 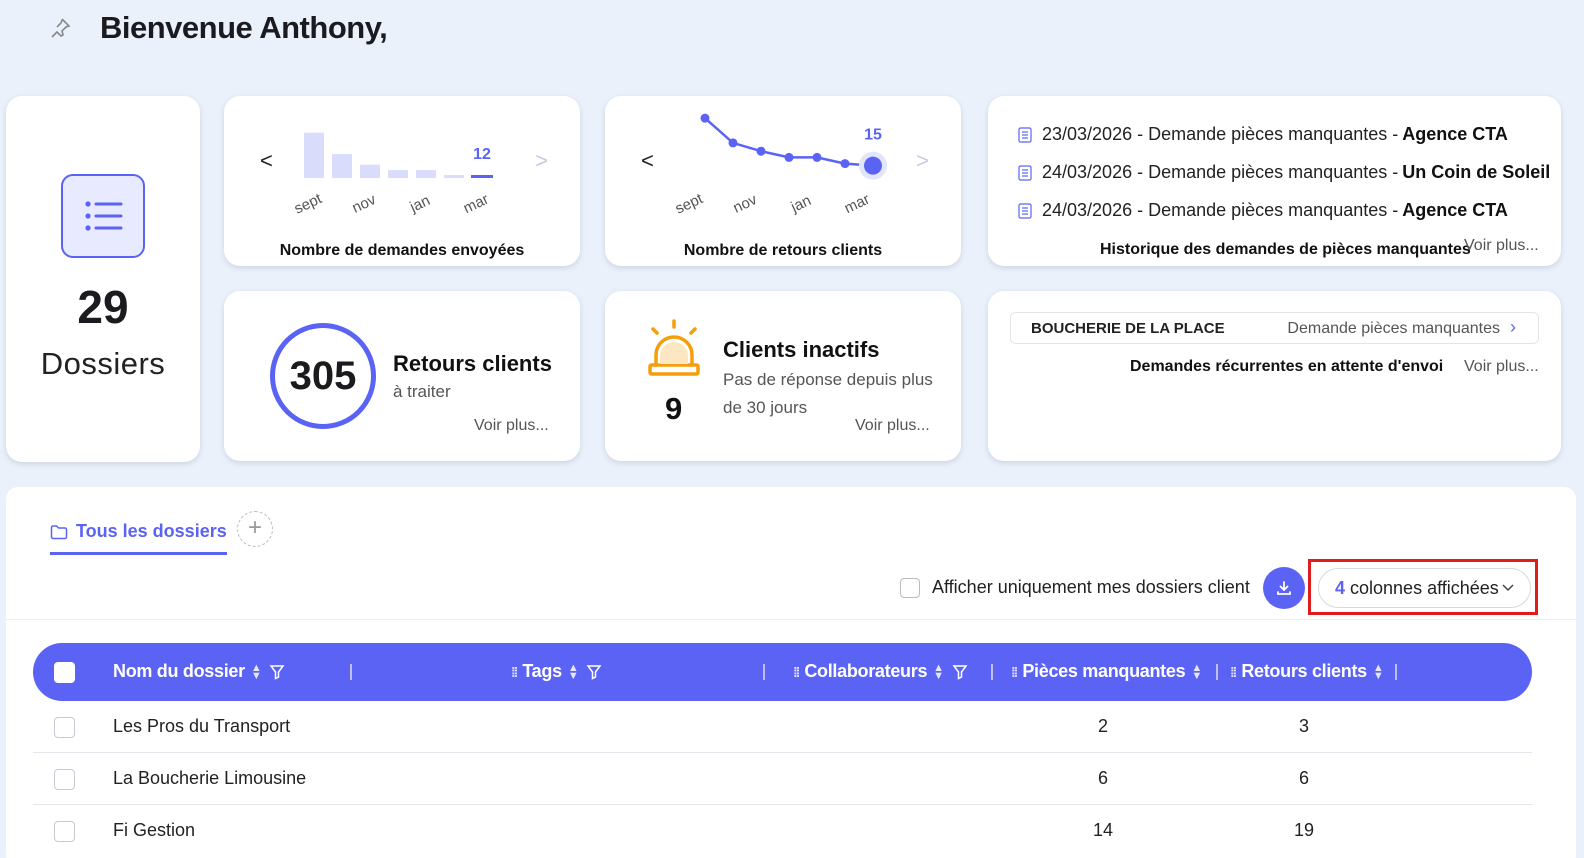 What do you see at coordinates (1303, 778) in the screenshot?
I see `row-retours: 6` at bounding box center [1303, 778].